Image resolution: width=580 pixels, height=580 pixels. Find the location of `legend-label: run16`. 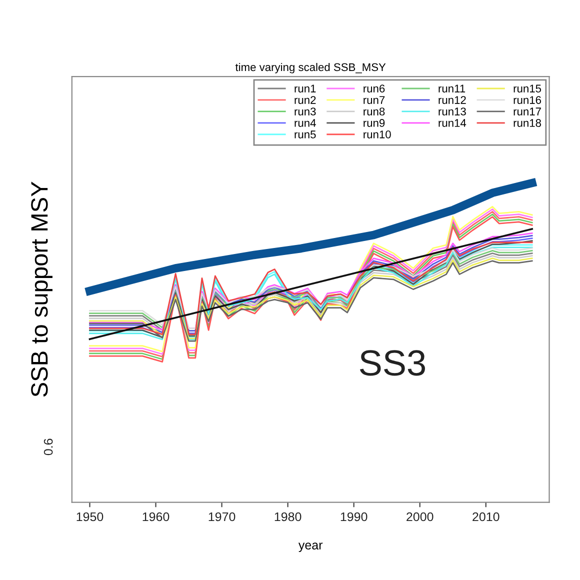

legend-label: run16 is located at coordinates (527, 100).